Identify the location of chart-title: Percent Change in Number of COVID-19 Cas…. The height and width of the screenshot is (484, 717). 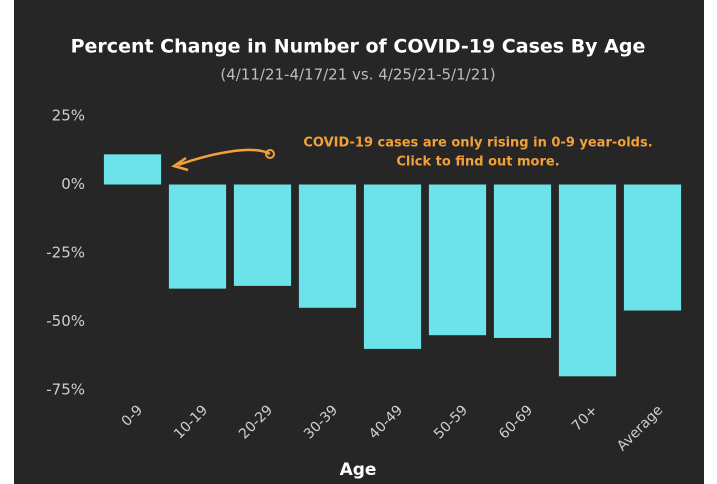
(358, 47).